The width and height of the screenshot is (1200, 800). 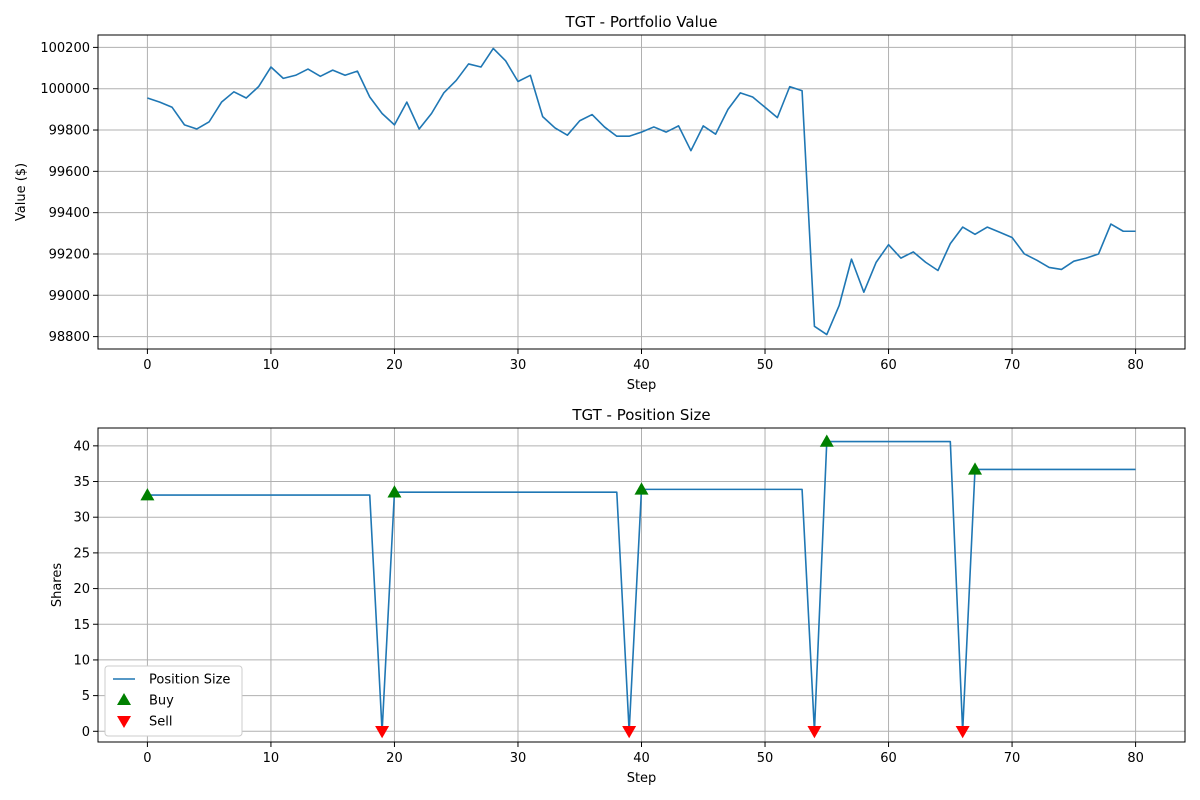 What do you see at coordinates (57, 585) in the screenshot?
I see `y-axis-label: Shares` at bounding box center [57, 585].